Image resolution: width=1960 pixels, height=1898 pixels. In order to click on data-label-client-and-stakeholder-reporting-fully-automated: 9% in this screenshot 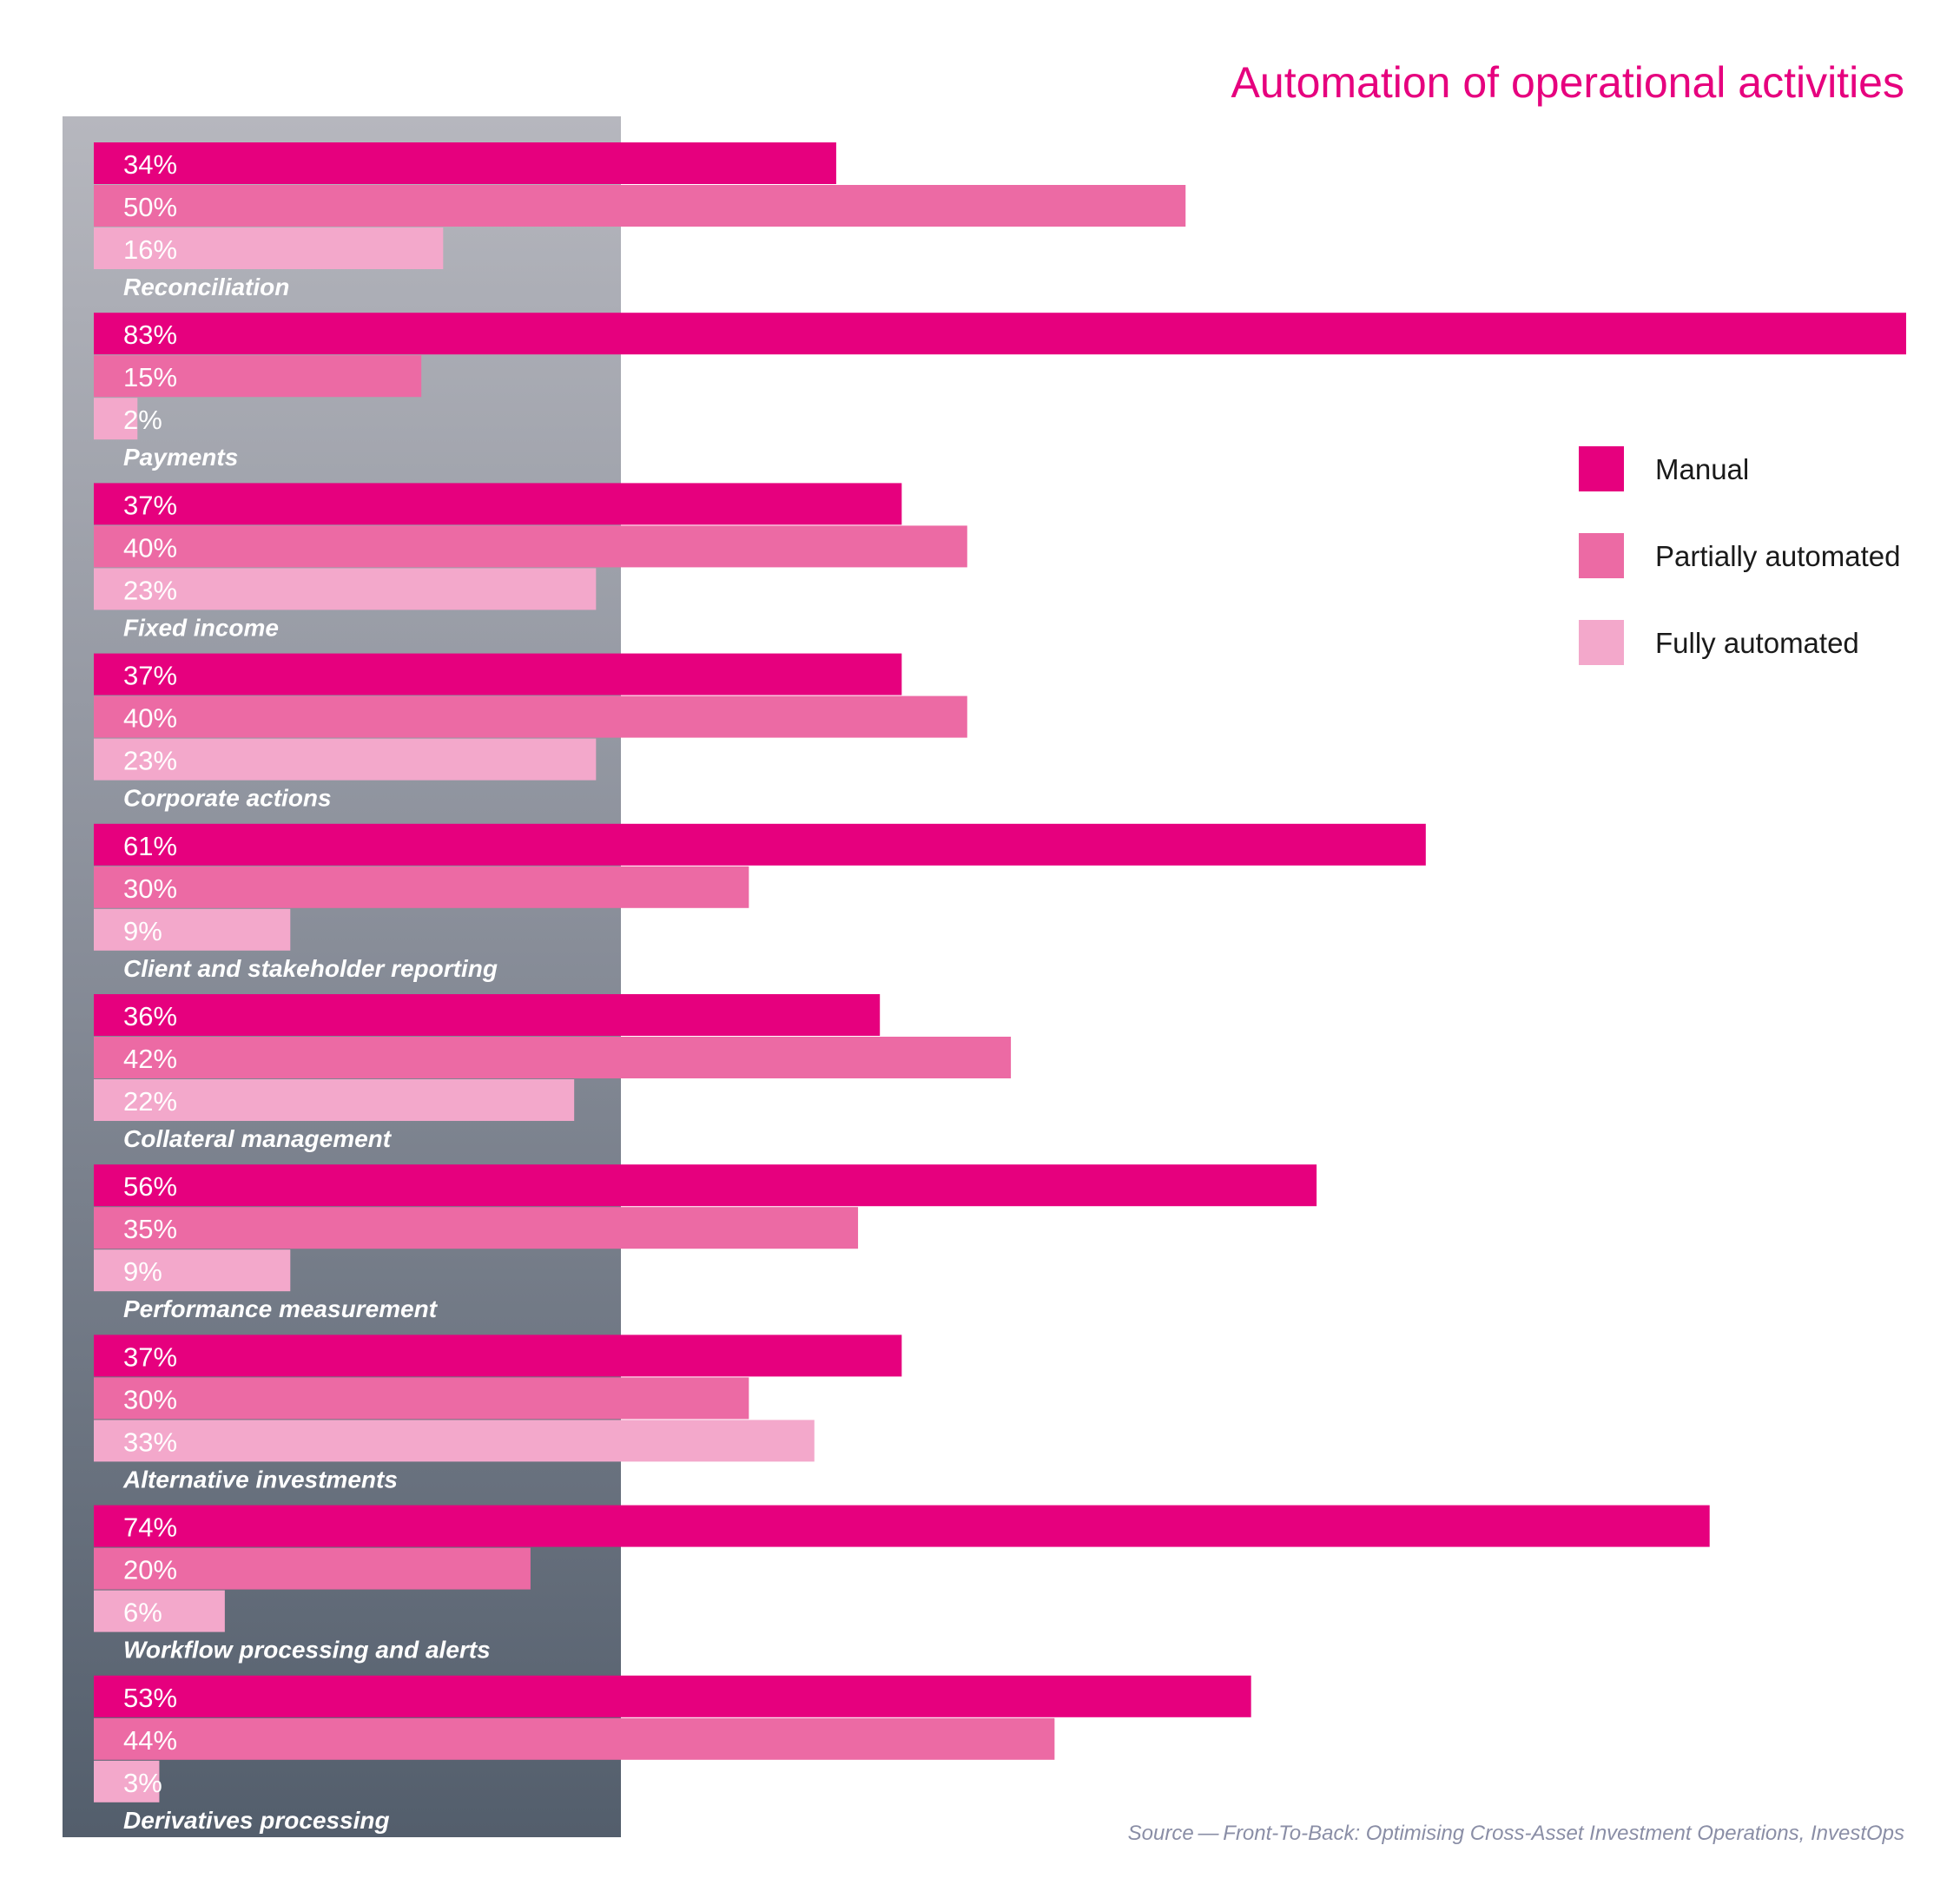, I will do `click(142, 931)`.